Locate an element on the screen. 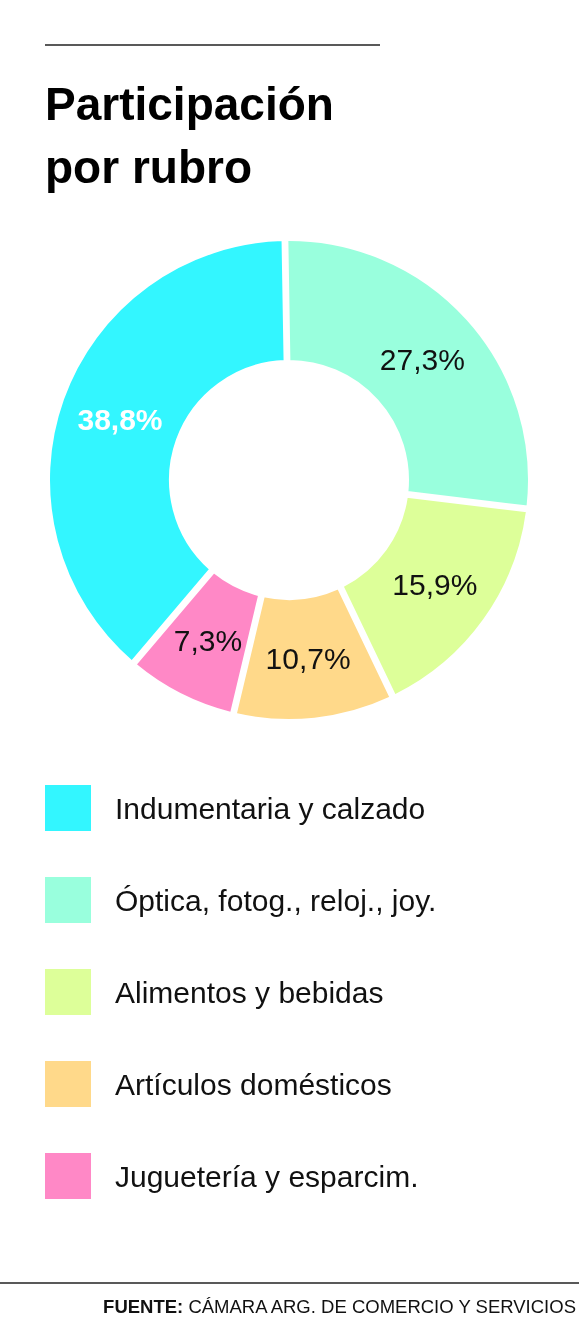 This screenshot has height=1329, width=579. legend-label: Juguetería y esparcim. is located at coordinates (267, 1176).